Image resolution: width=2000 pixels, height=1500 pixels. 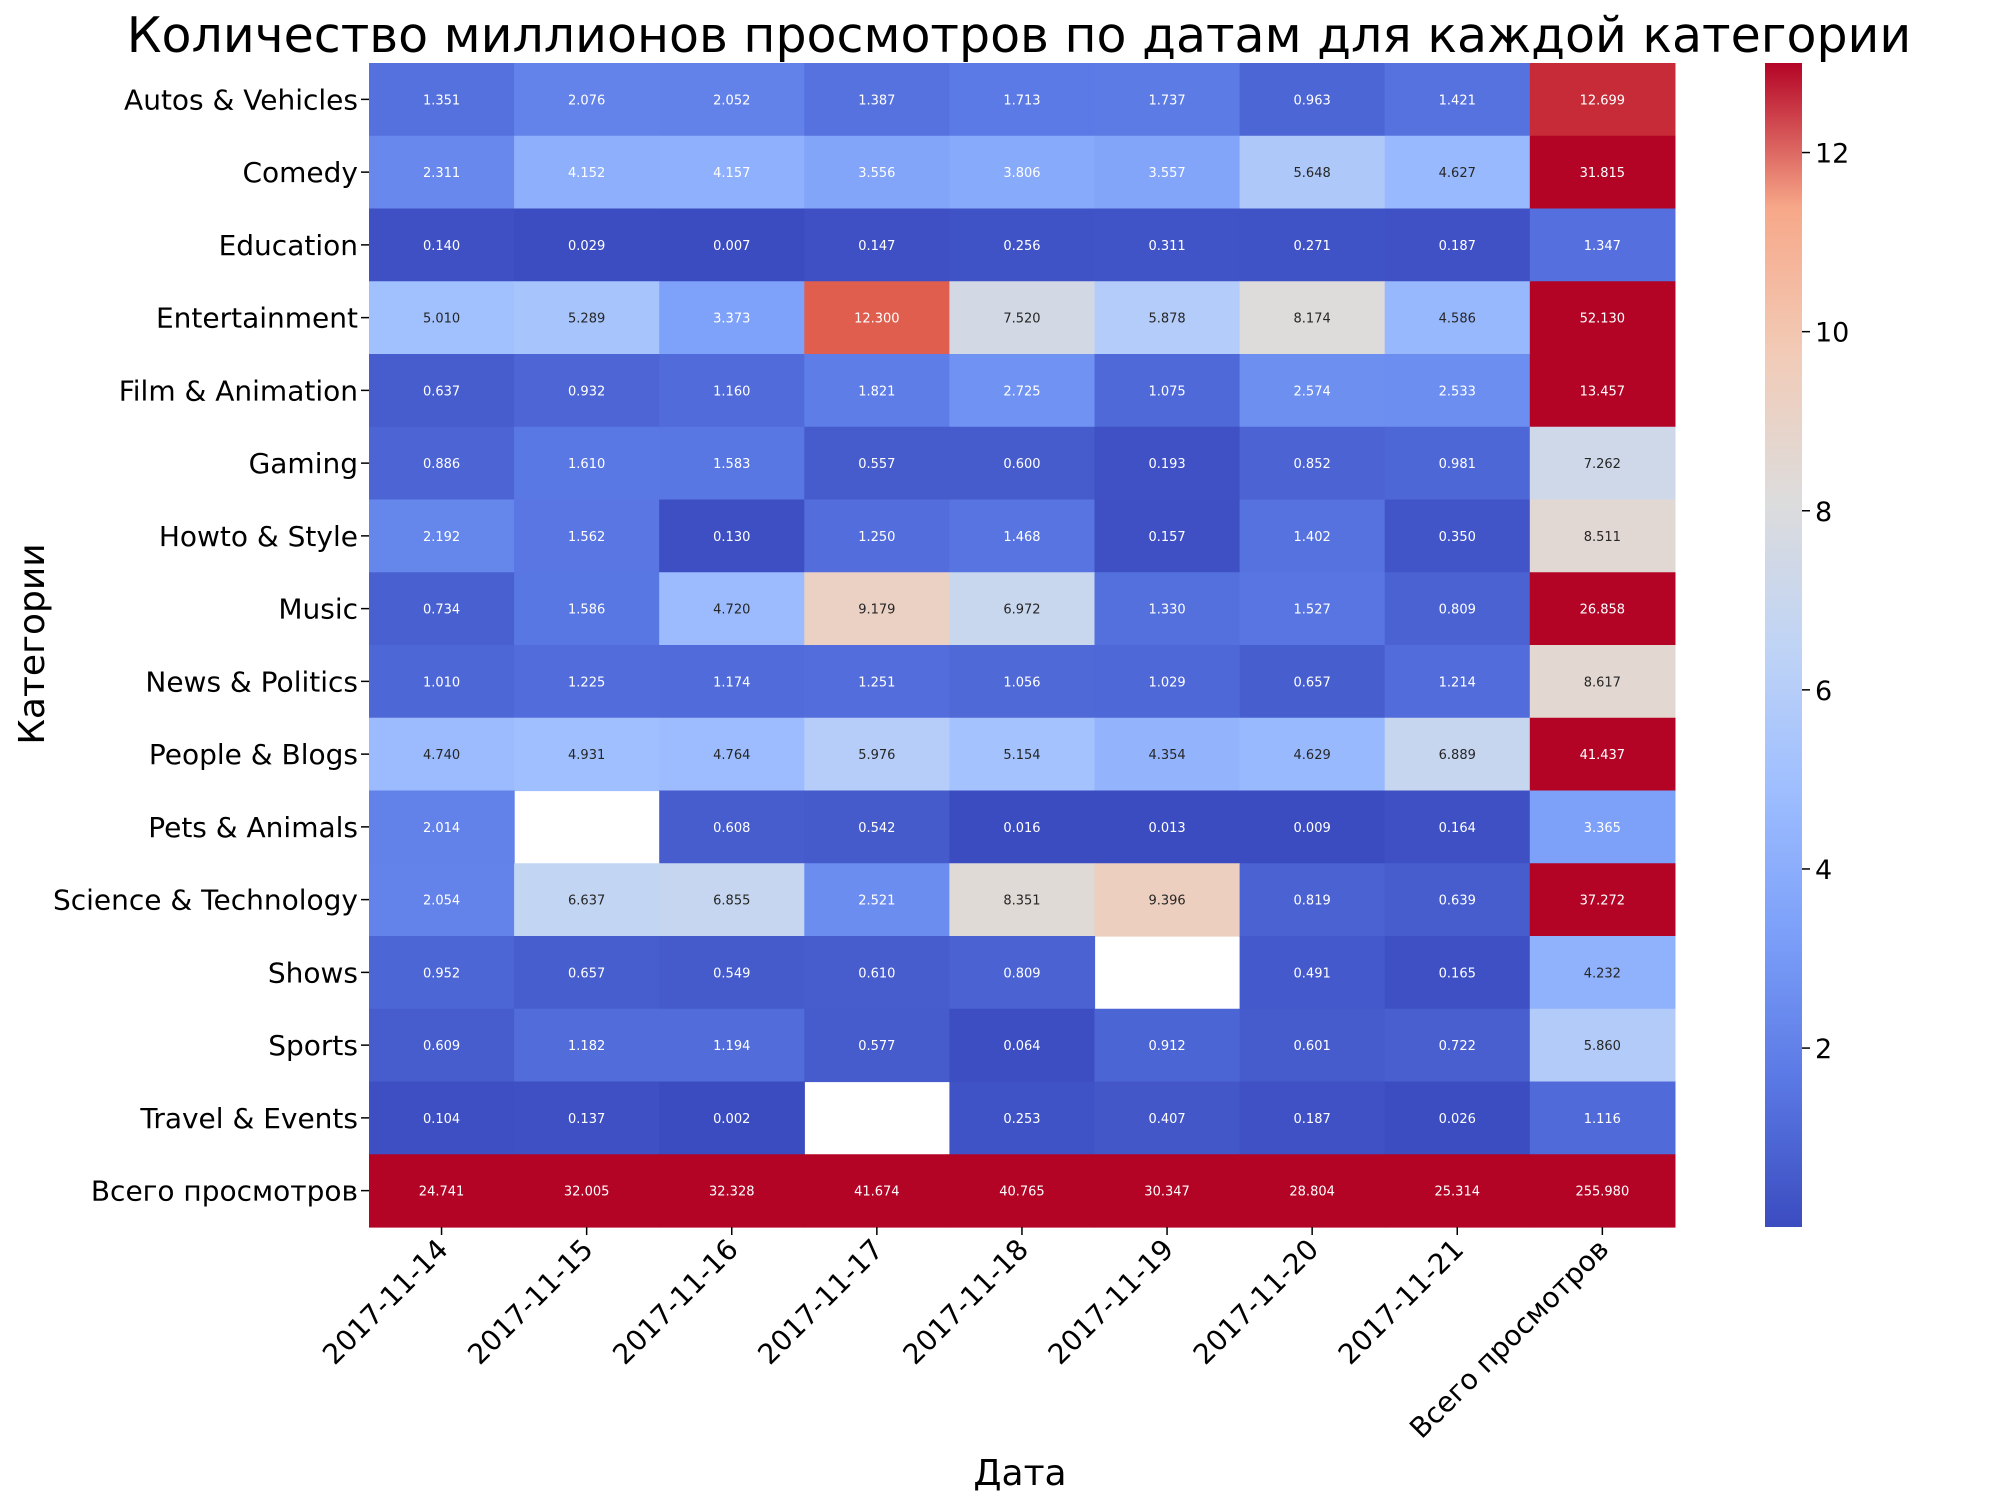 What do you see at coordinates (876, 391) in the screenshot?
I see `cell-value-label: 1.821` at bounding box center [876, 391].